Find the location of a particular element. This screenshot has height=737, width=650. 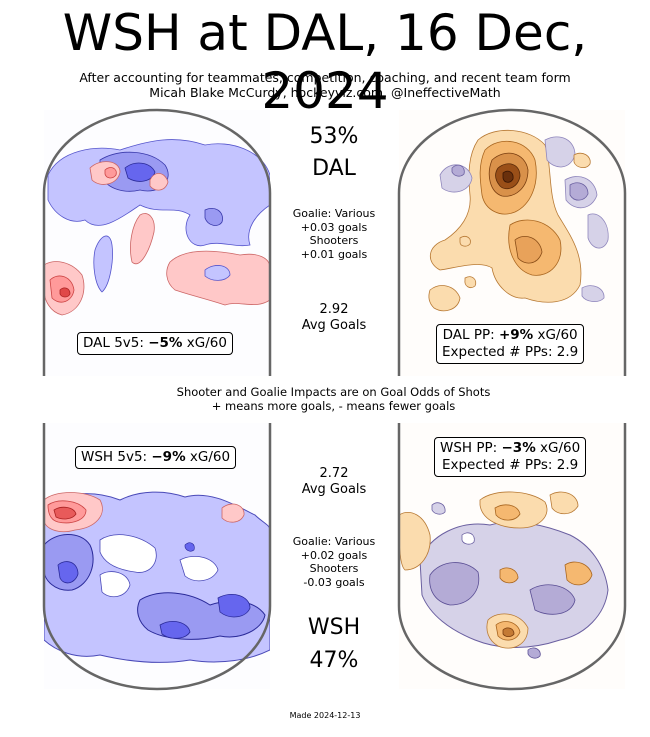

dal-pp-expected: Expected # PPs: 2.9 is located at coordinates (510, 352).